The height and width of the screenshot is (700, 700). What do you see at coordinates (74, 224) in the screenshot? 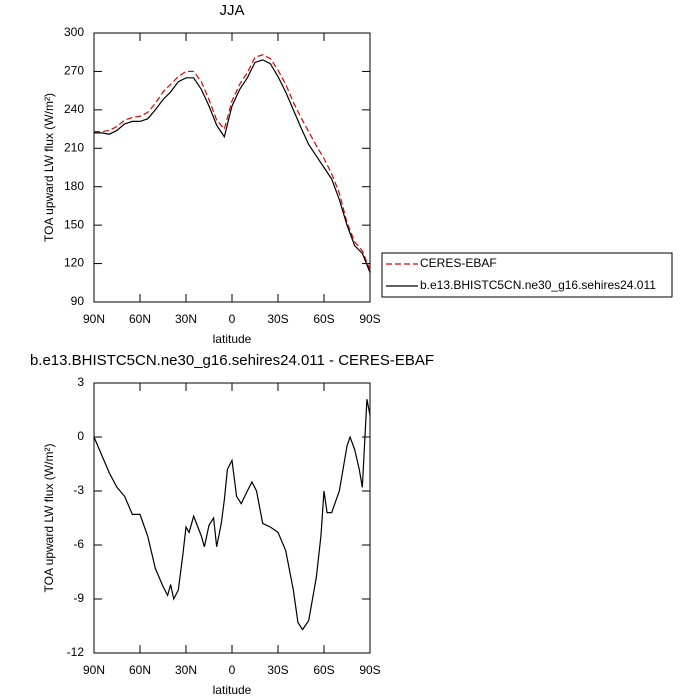
I see `y-tick-label: 150` at bounding box center [74, 224].